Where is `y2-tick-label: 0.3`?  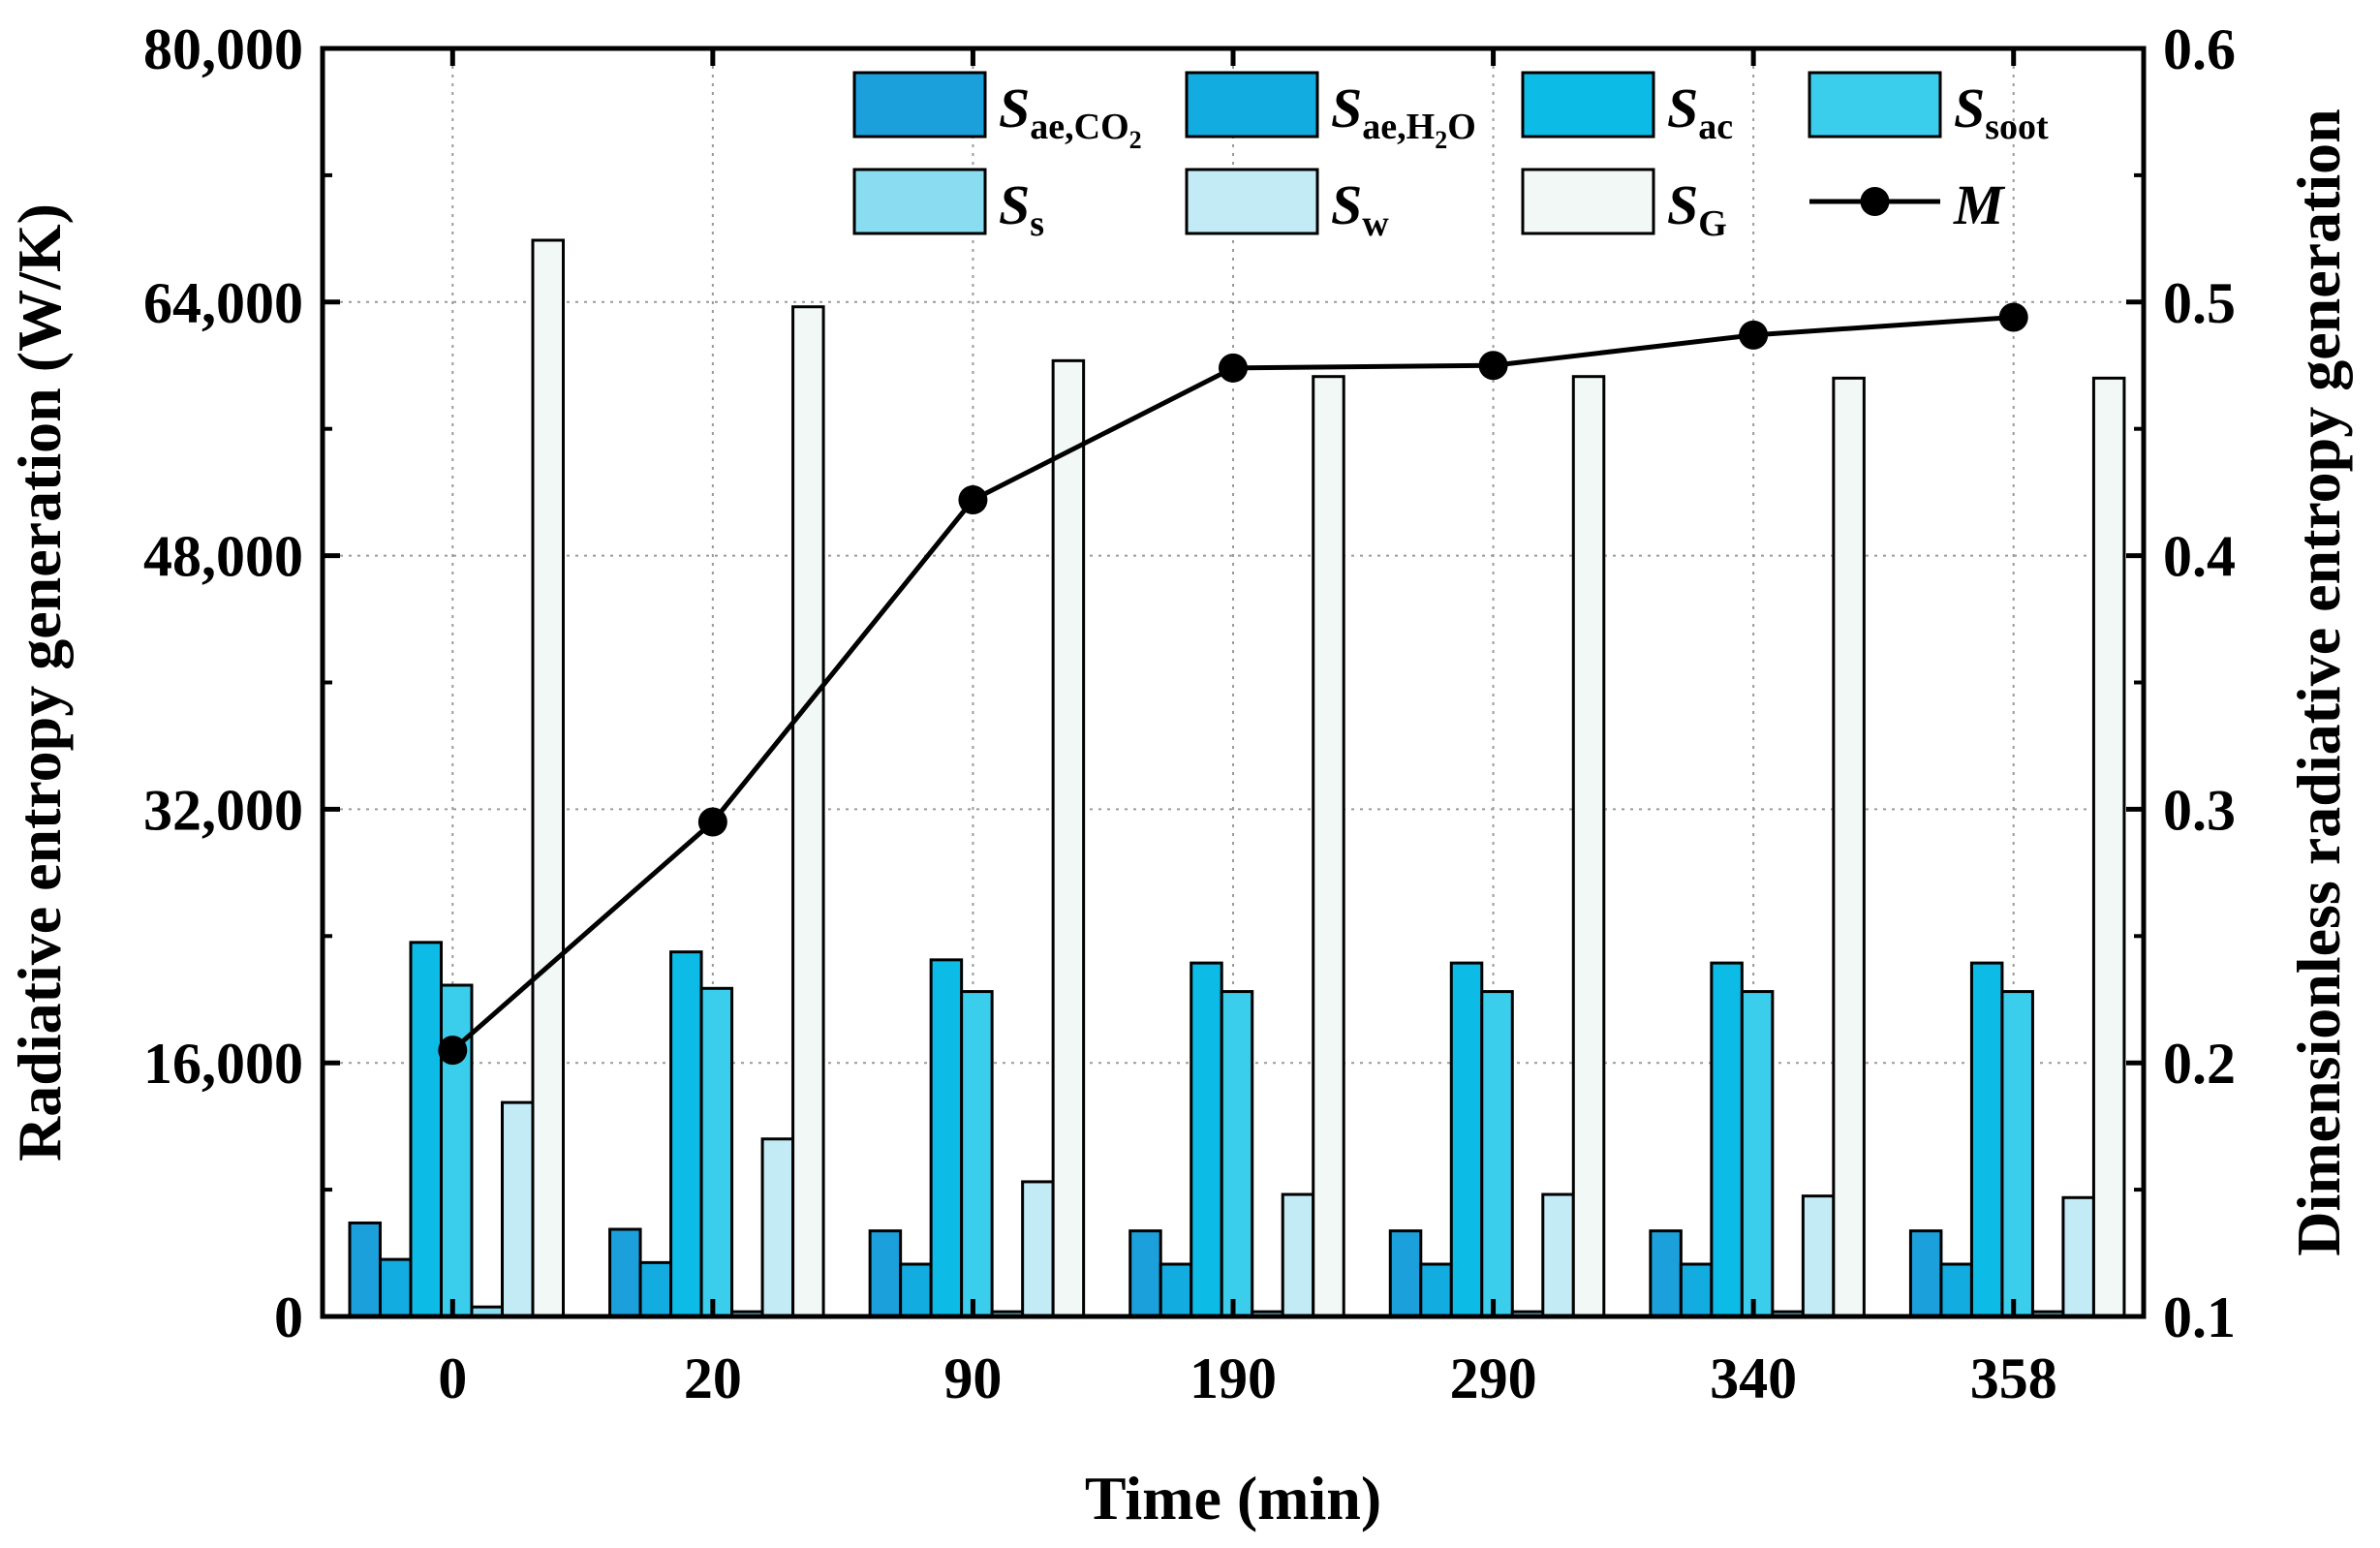
y2-tick-label: 0.3 is located at coordinates (2200, 810).